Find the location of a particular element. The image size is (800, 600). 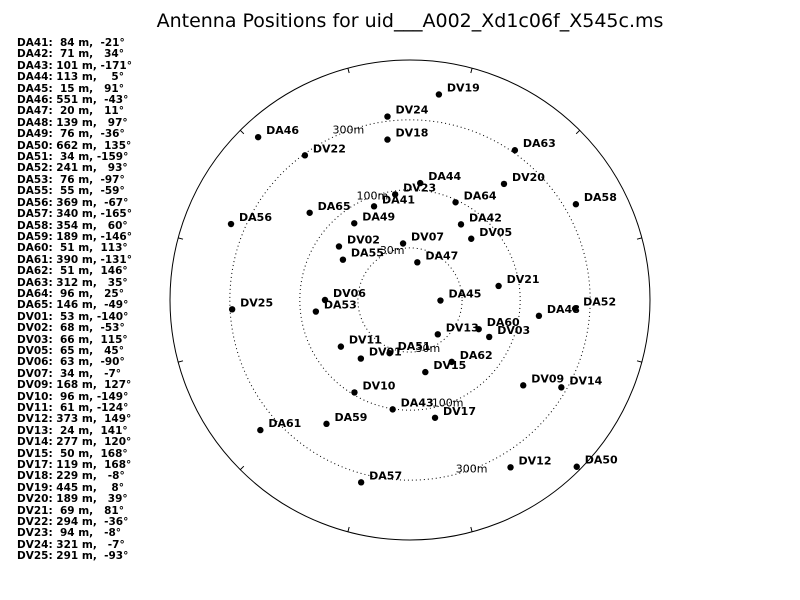

legend-row-dv03: DV03: 66 m, 115° is located at coordinates (72, 339).